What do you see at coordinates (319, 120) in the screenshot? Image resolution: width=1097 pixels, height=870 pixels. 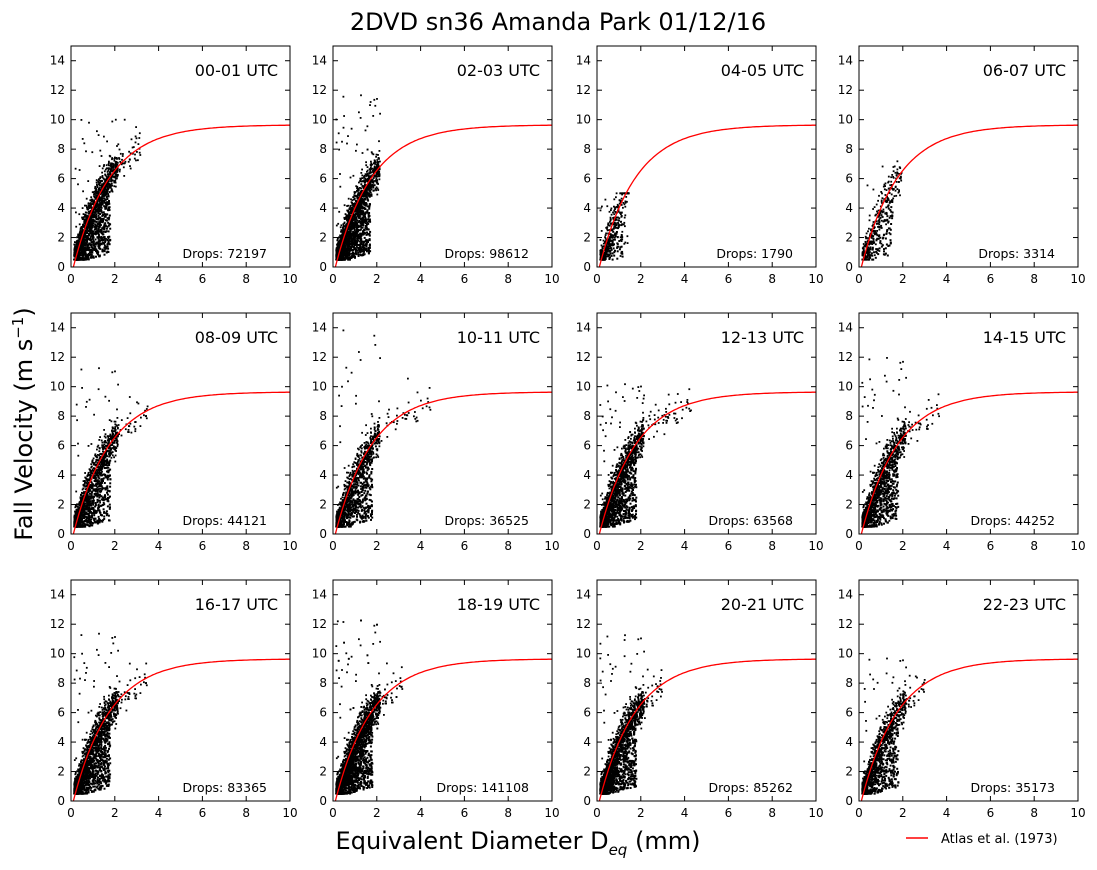 I see `y-tick-label: 10` at bounding box center [319, 120].